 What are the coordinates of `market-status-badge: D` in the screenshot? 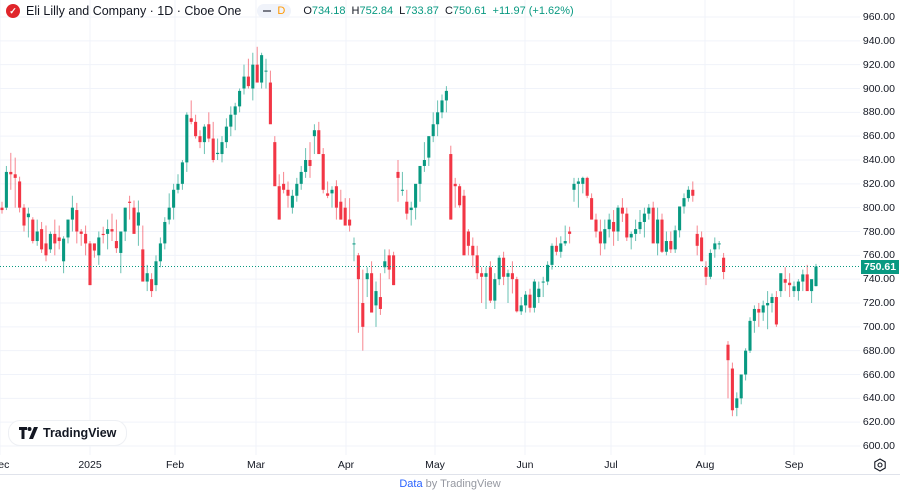 It's located at (274, 11).